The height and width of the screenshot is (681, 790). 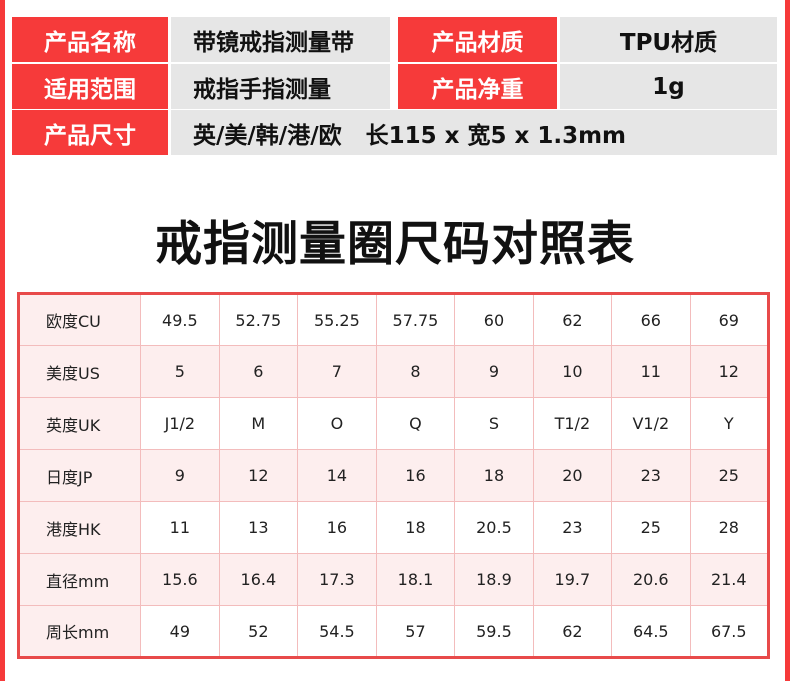 I want to click on table-cell: 20.5, so click(x=494, y=527).